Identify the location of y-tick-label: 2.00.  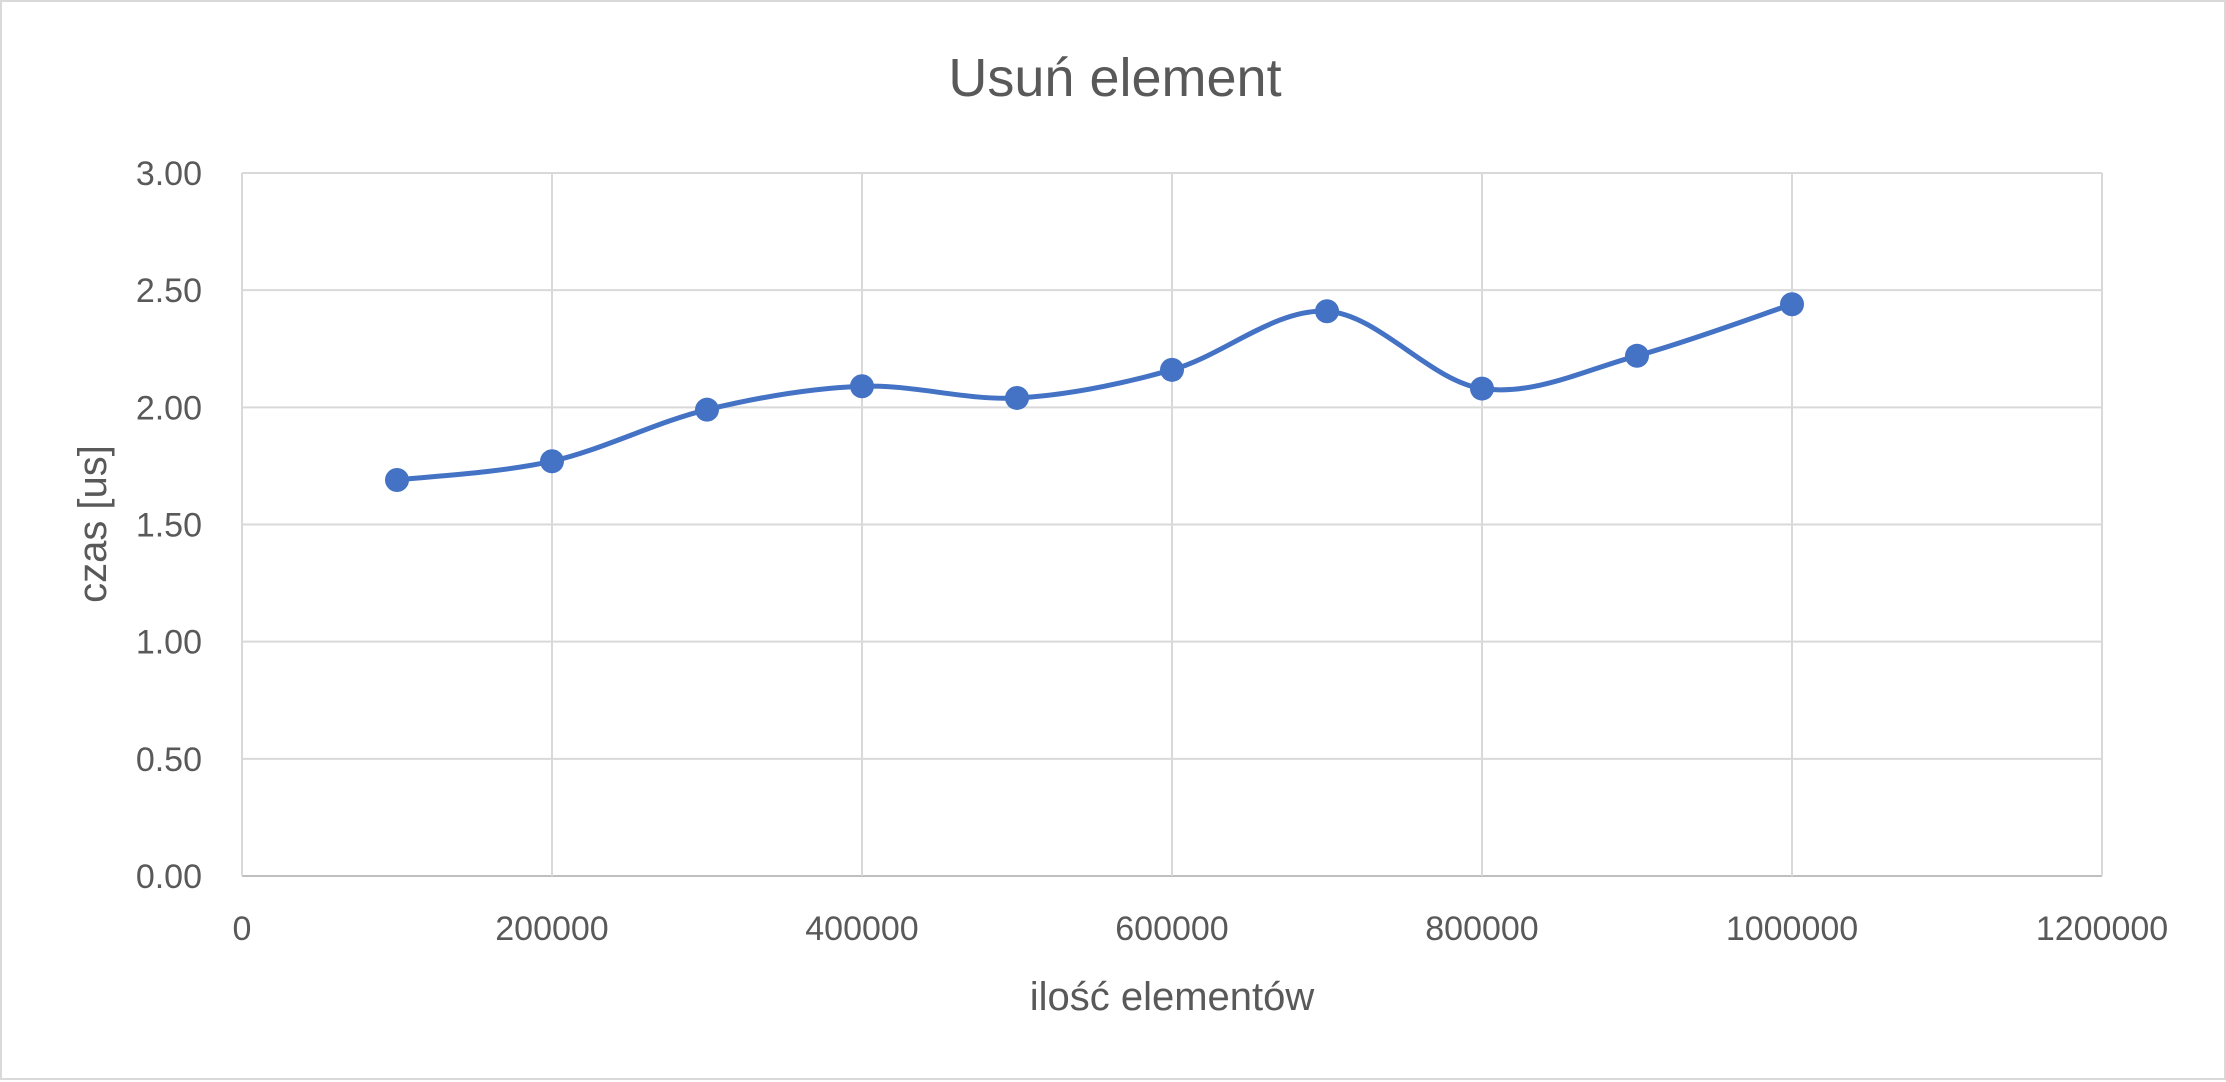
(169, 408).